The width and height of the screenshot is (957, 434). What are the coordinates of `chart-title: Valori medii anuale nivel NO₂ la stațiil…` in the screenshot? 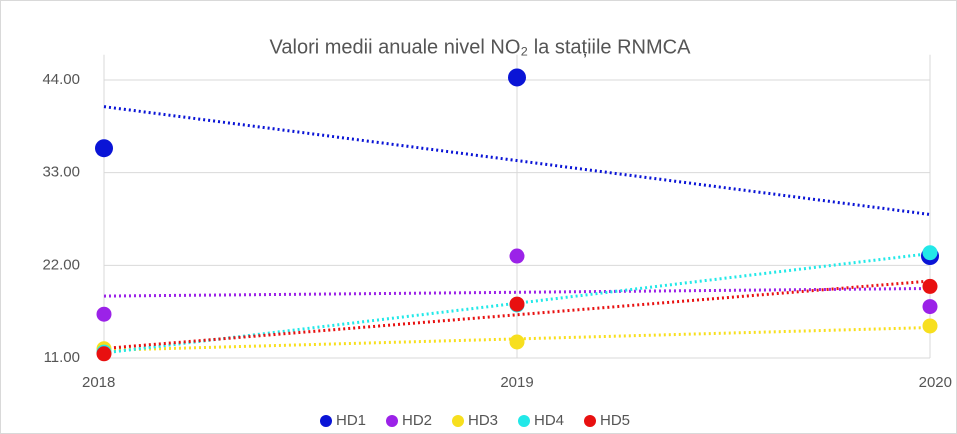 It's located at (481, 47).